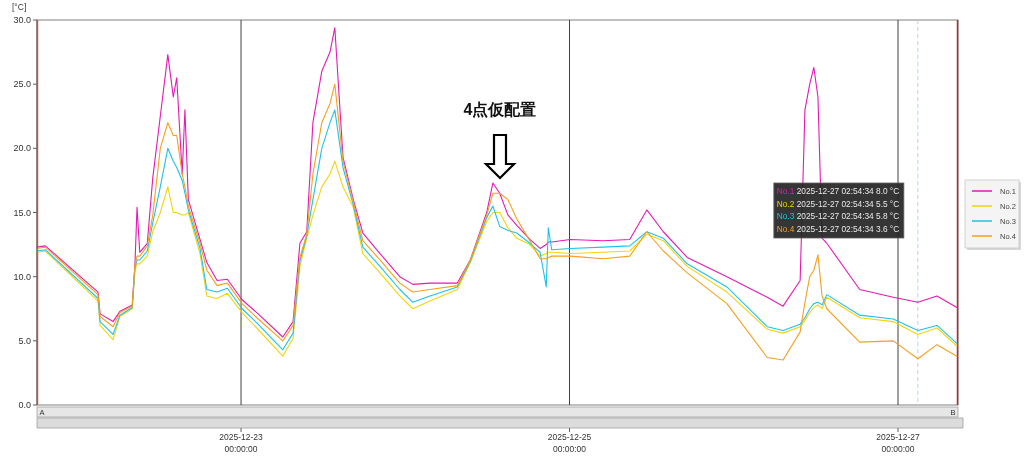 The image size is (1024, 459). I want to click on y-tick-label: 0.0, so click(24, 405).